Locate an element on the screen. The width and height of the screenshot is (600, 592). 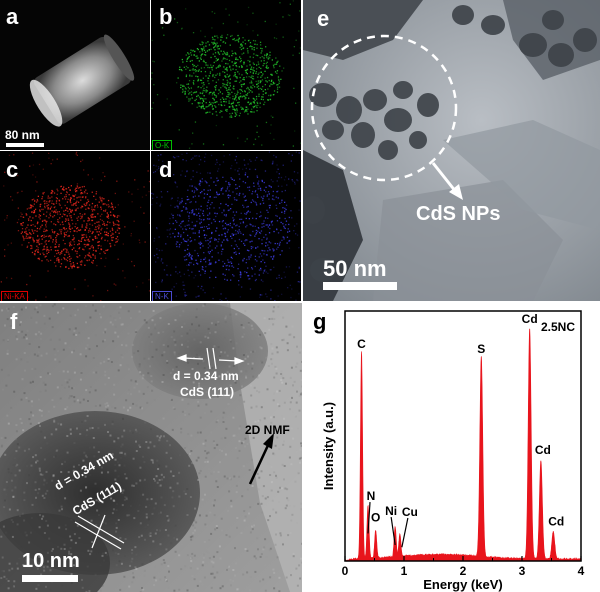
stem-image is located at coordinates (75, 75).